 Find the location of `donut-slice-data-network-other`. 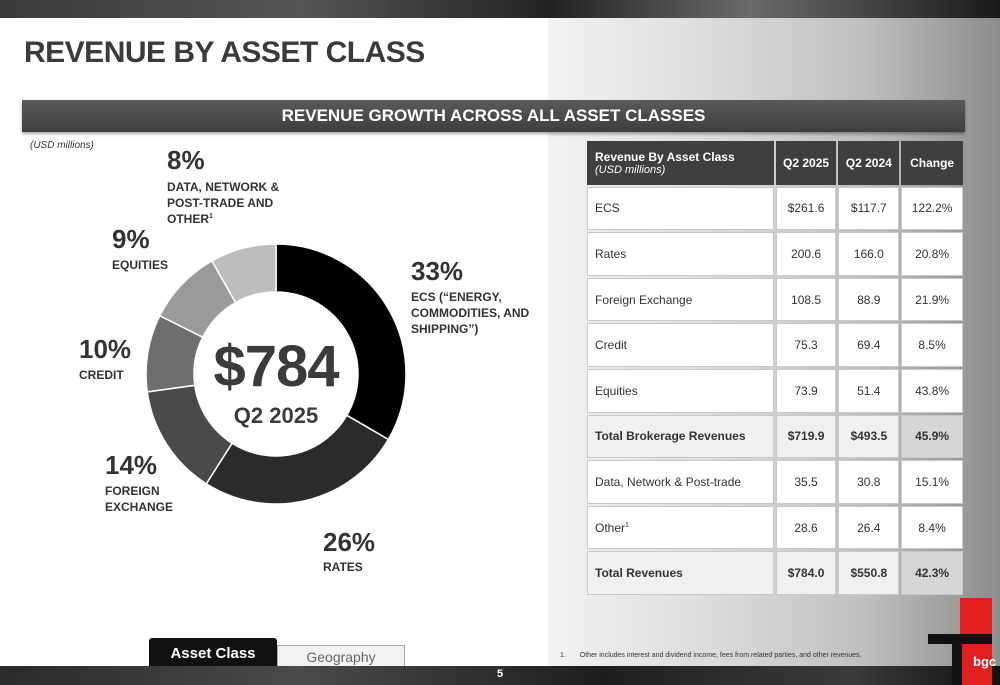

donut-slice-data-network-other is located at coordinates (243, 273).